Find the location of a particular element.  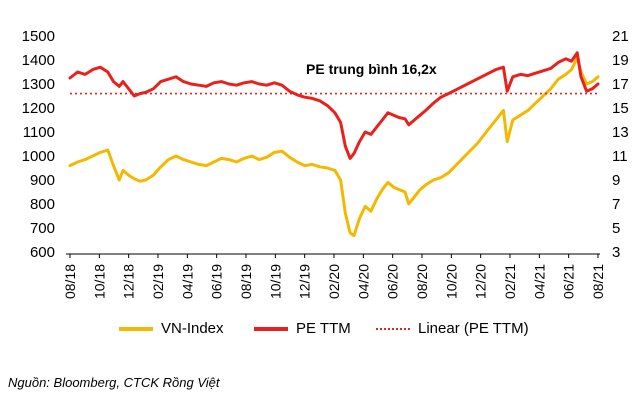

legend: VN-Index PE TTM Linear (PE TTM) is located at coordinates (319, 333).